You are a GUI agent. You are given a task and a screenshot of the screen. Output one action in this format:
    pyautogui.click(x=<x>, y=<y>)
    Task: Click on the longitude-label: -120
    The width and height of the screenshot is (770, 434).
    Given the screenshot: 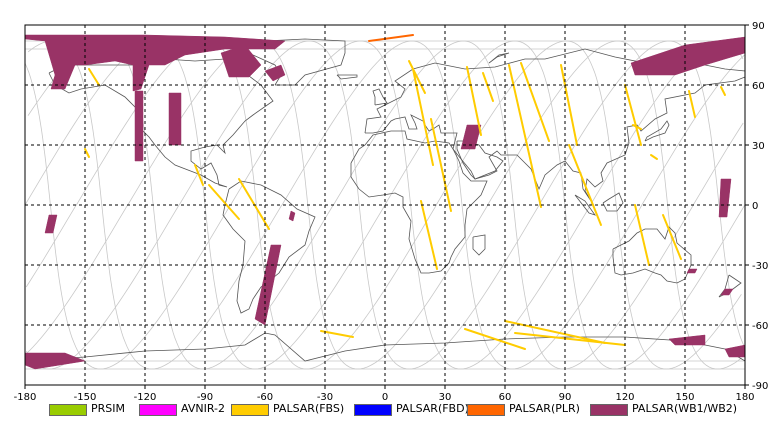 What is the action you would take?
    pyautogui.click(x=145, y=397)
    